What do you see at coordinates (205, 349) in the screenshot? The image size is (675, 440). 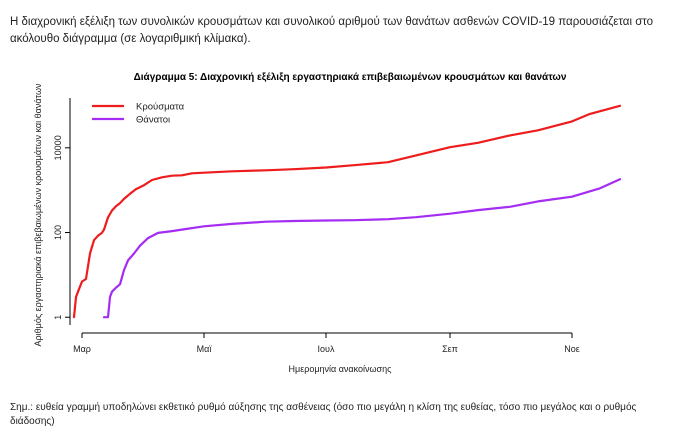 I see `x-tick-label: Μαϊ` at bounding box center [205, 349].